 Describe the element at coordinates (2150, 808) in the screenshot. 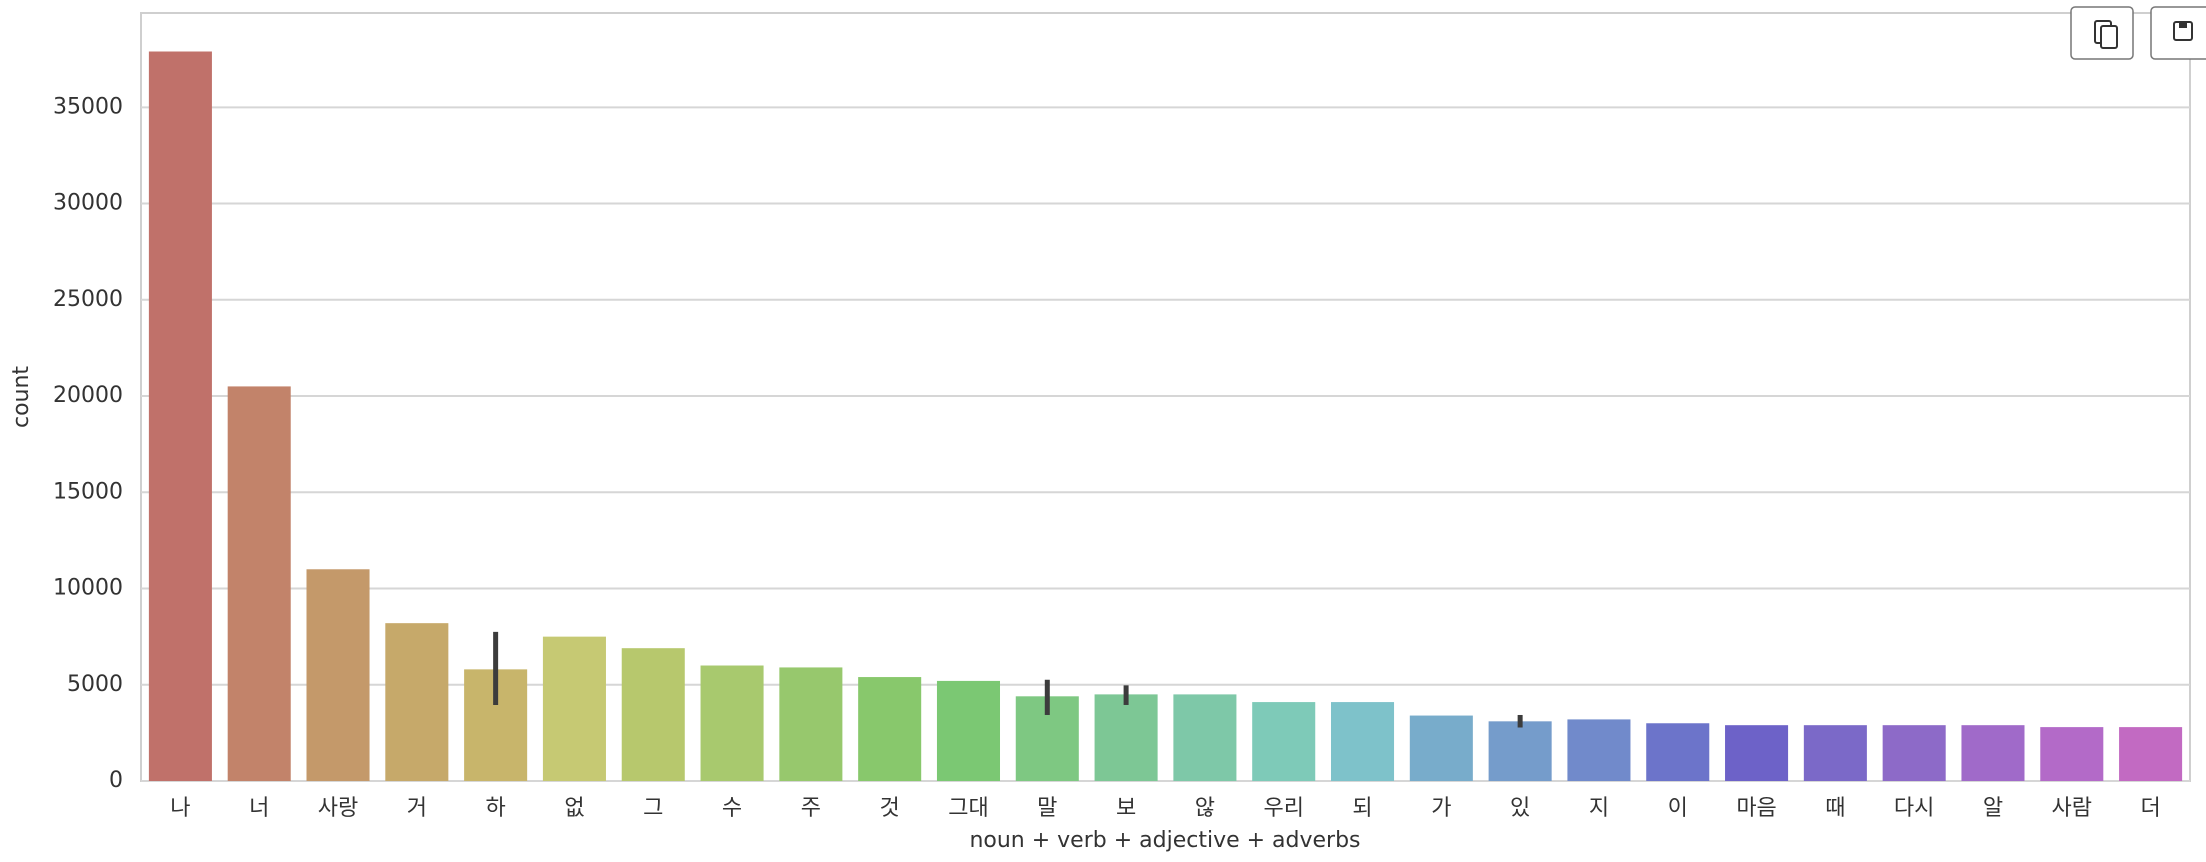

I see `x-tick-label: 더` at that location.